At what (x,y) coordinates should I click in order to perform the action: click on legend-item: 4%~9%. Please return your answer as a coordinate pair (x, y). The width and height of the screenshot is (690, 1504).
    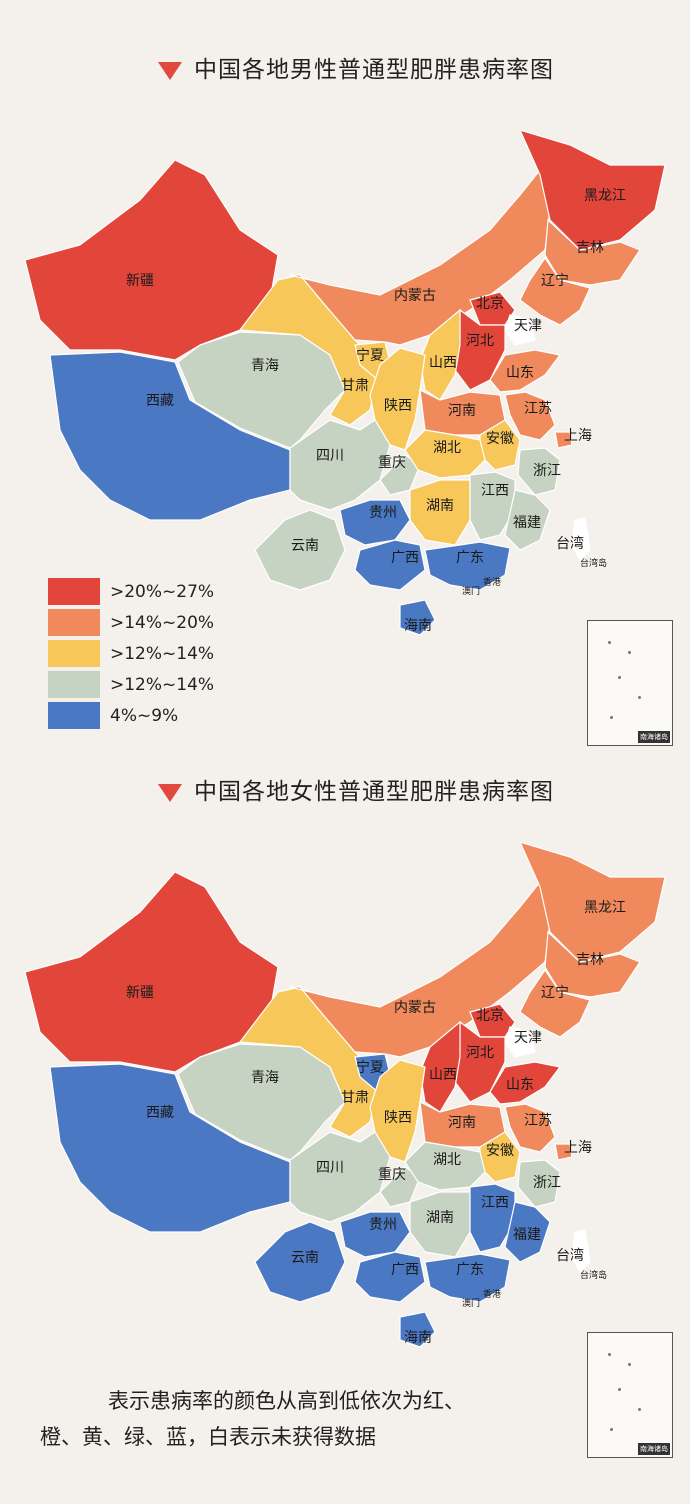
    Looking at the image, I should click on (131, 715).